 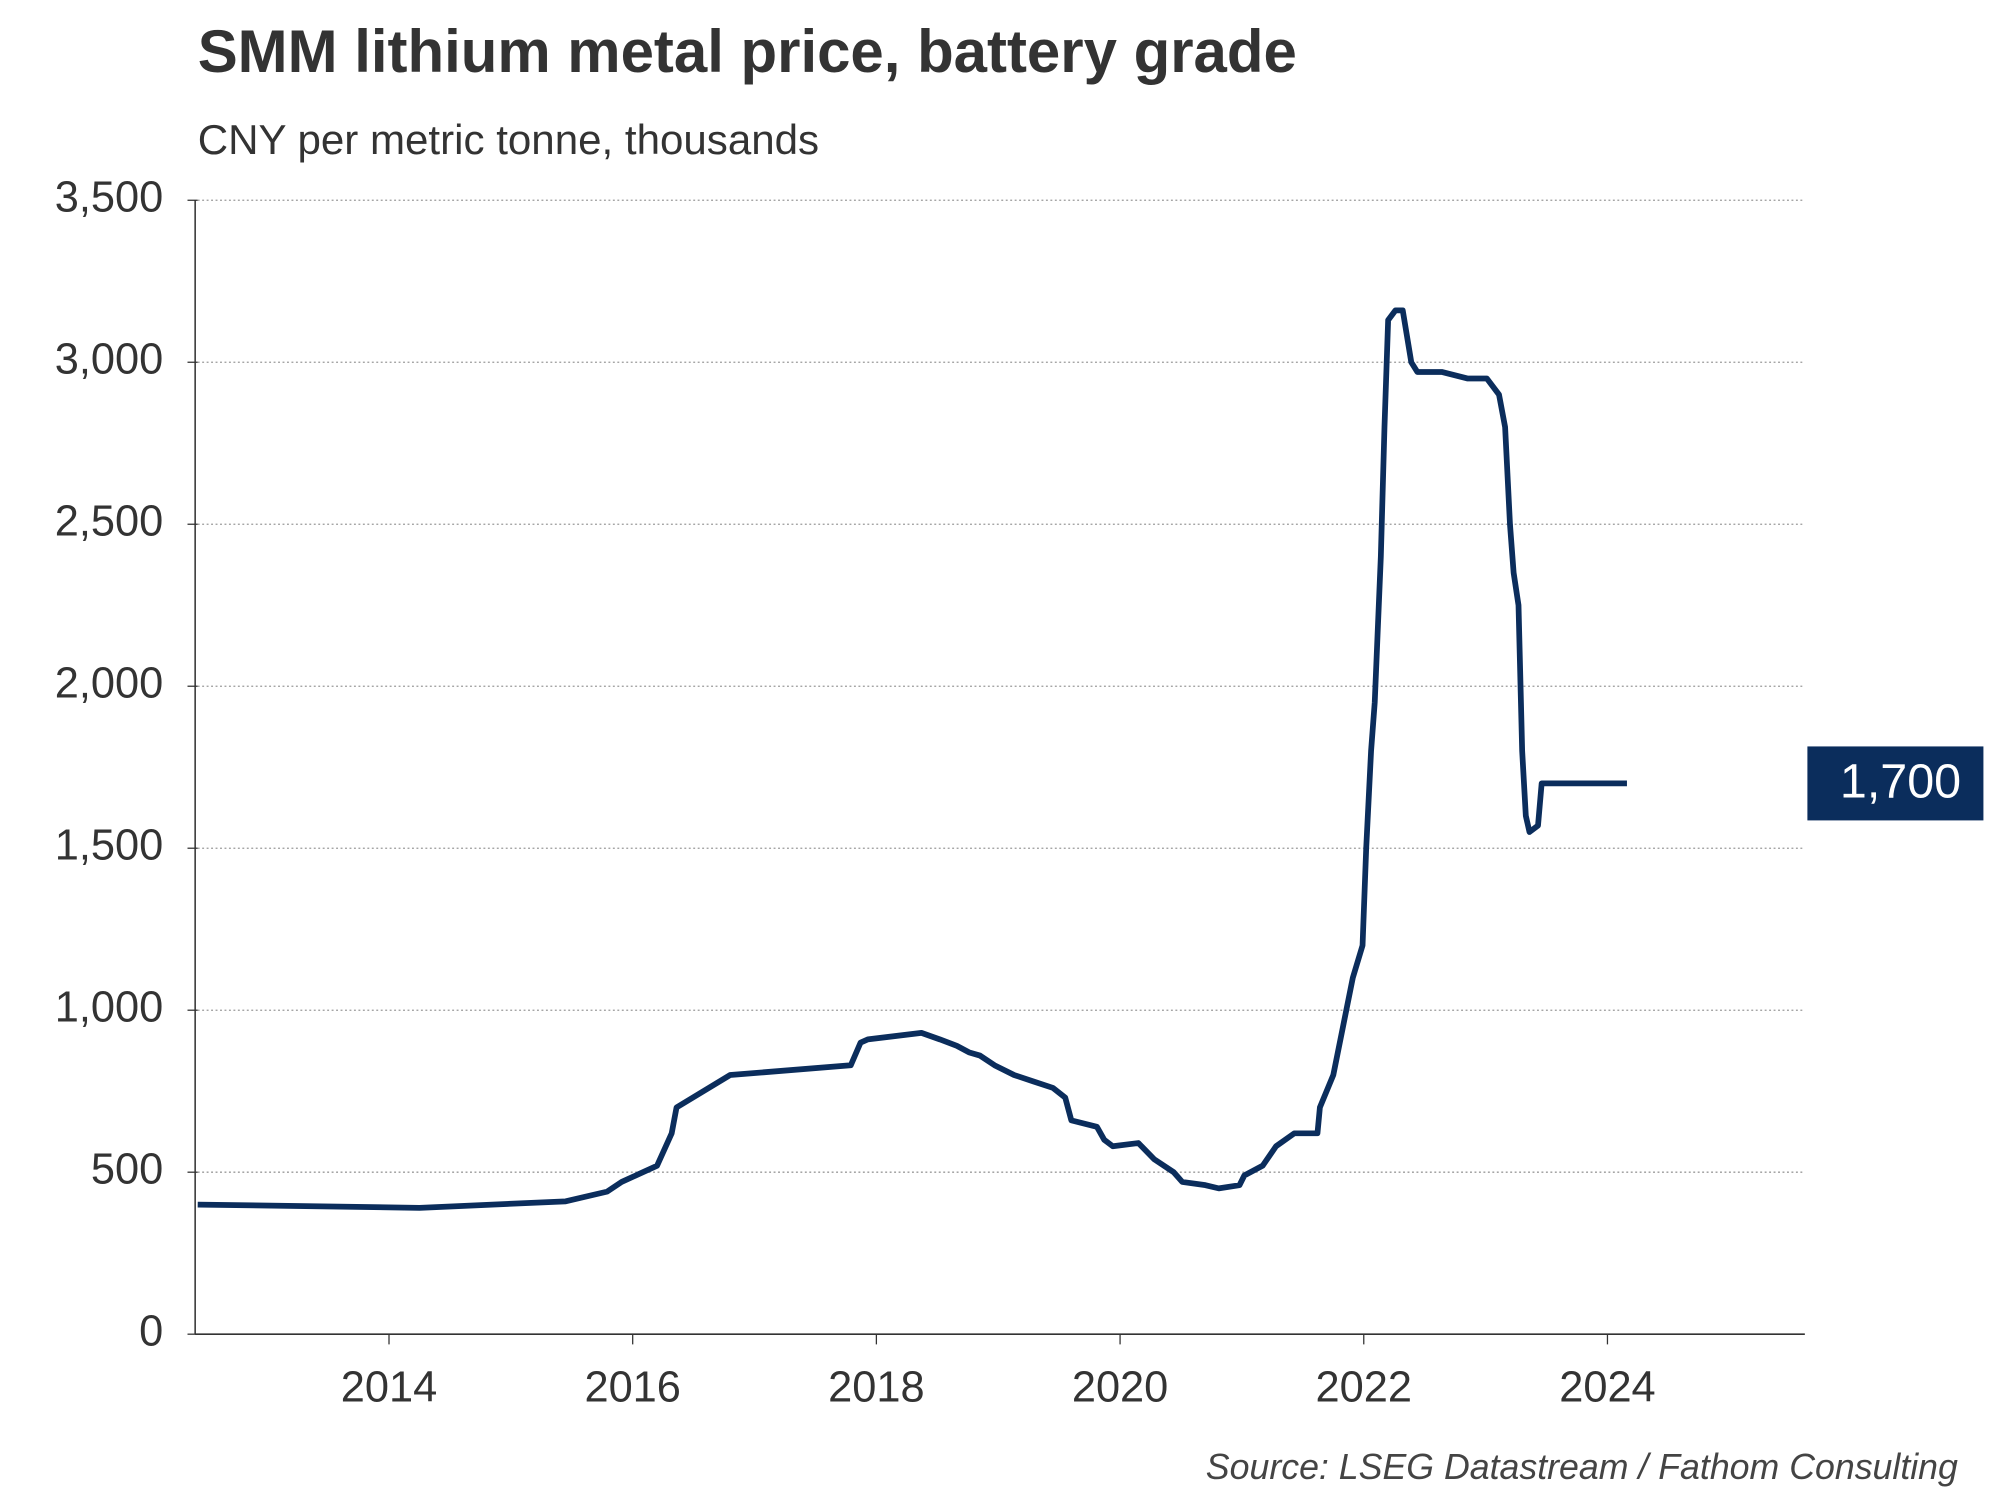 I want to click on x-tick-label: 2022, so click(x=1364, y=1388).